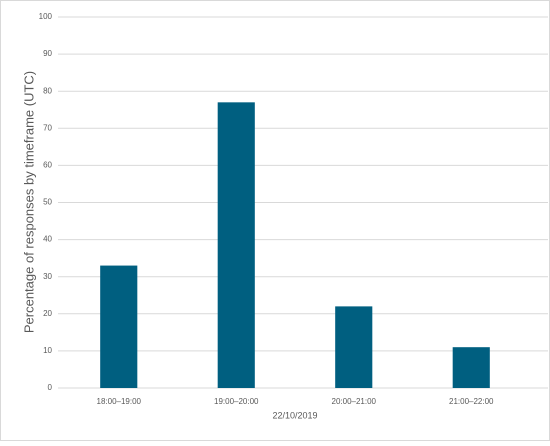 The width and height of the screenshot is (550, 446). What do you see at coordinates (46, 16) in the screenshot?
I see `y-tick-label: 100` at bounding box center [46, 16].